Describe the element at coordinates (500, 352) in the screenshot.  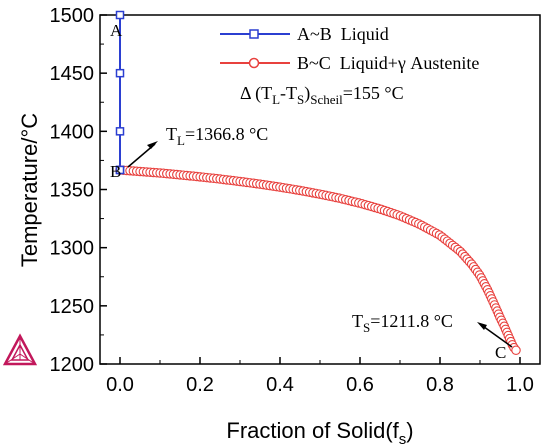
I see `point-label-c: C` at that location.